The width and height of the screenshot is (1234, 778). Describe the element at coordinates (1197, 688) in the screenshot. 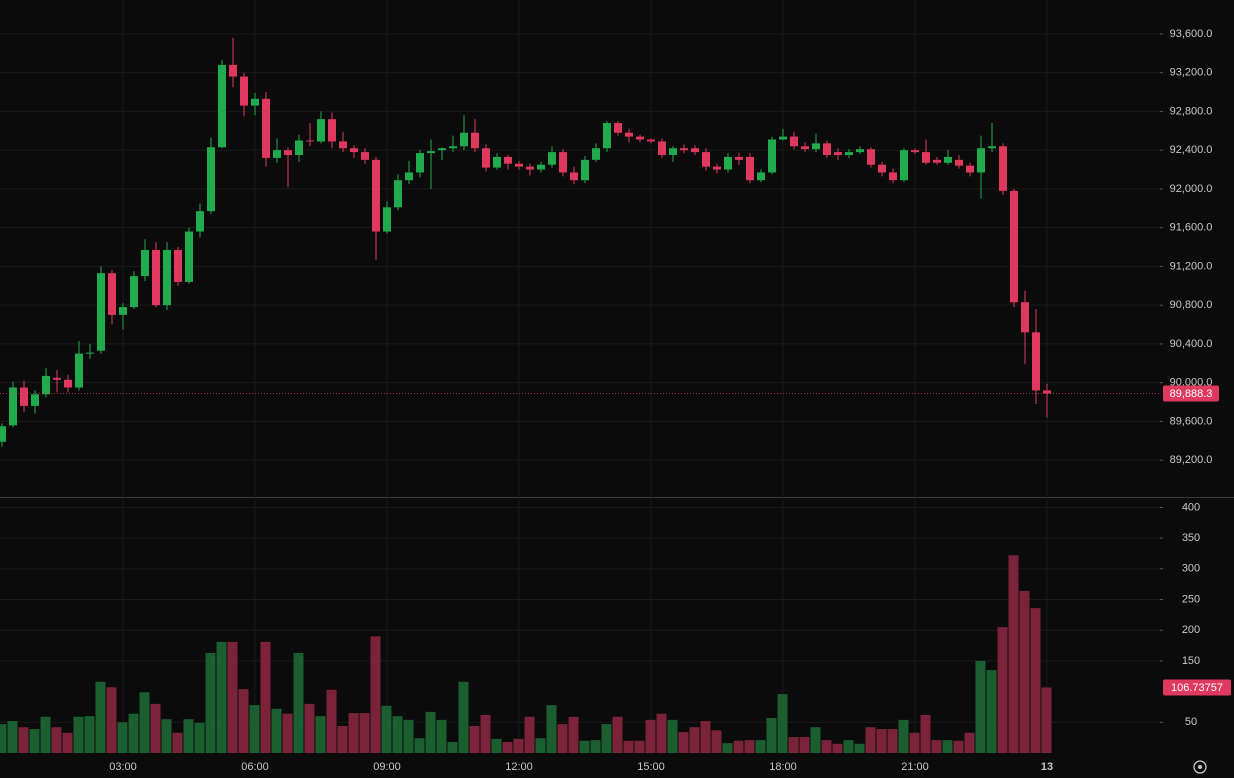

I see `last-volume-label: 106.73757` at that location.